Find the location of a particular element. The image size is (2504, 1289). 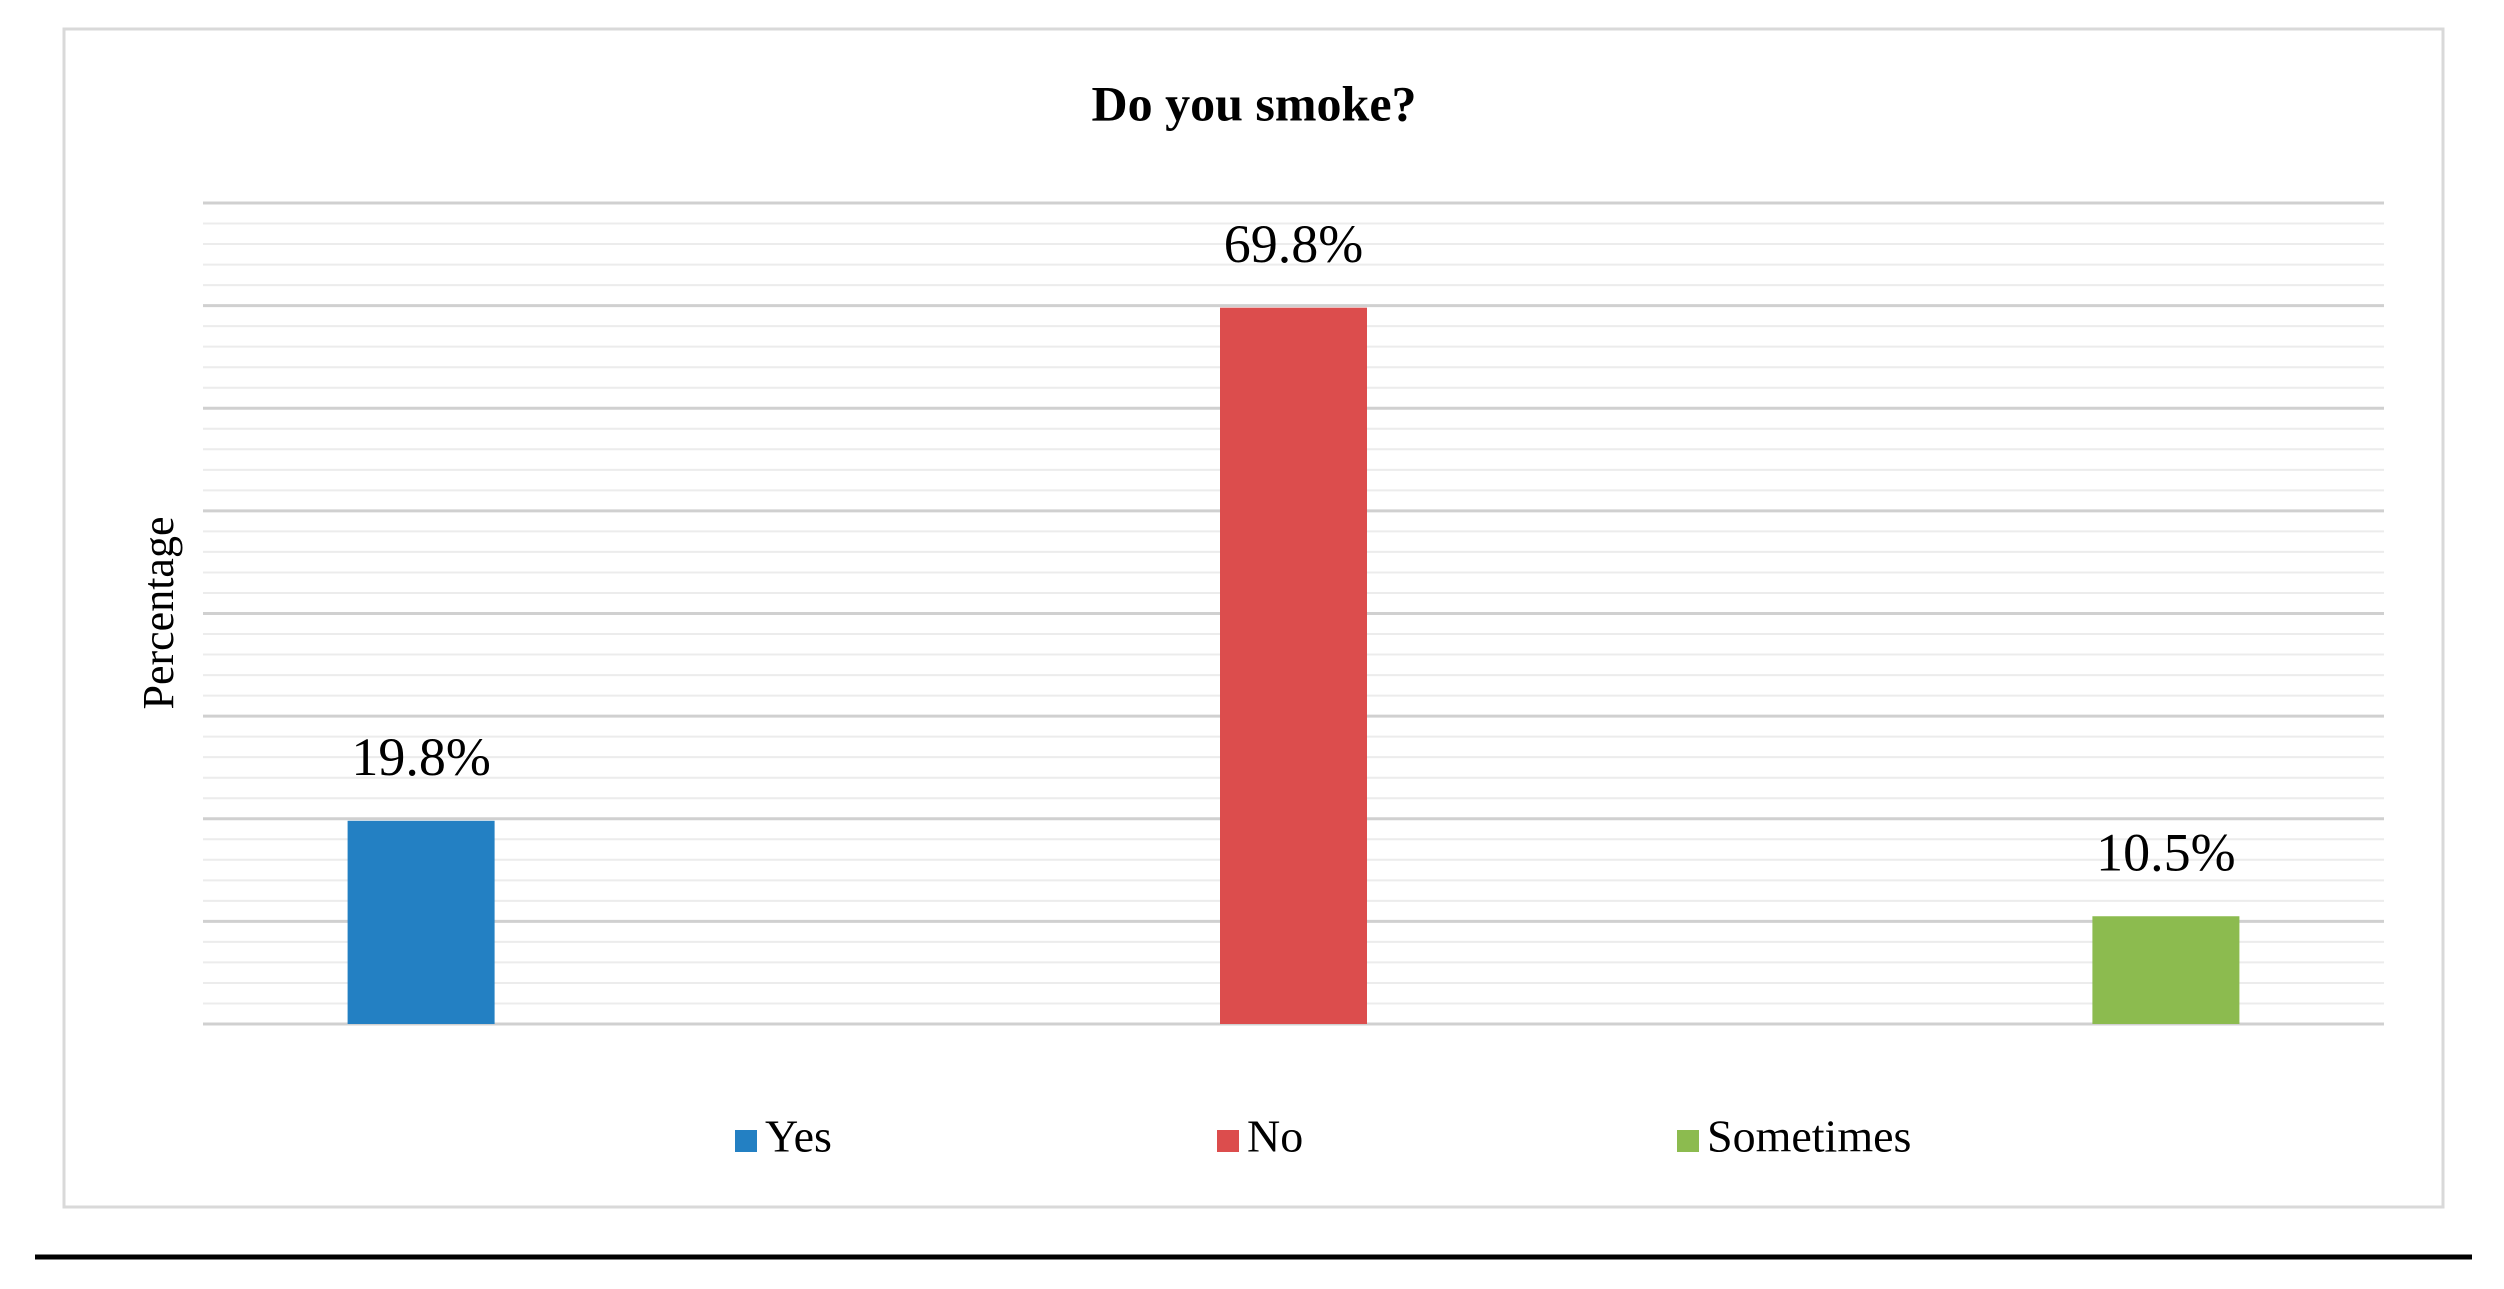

legend-label: No is located at coordinates (1275, 1136).